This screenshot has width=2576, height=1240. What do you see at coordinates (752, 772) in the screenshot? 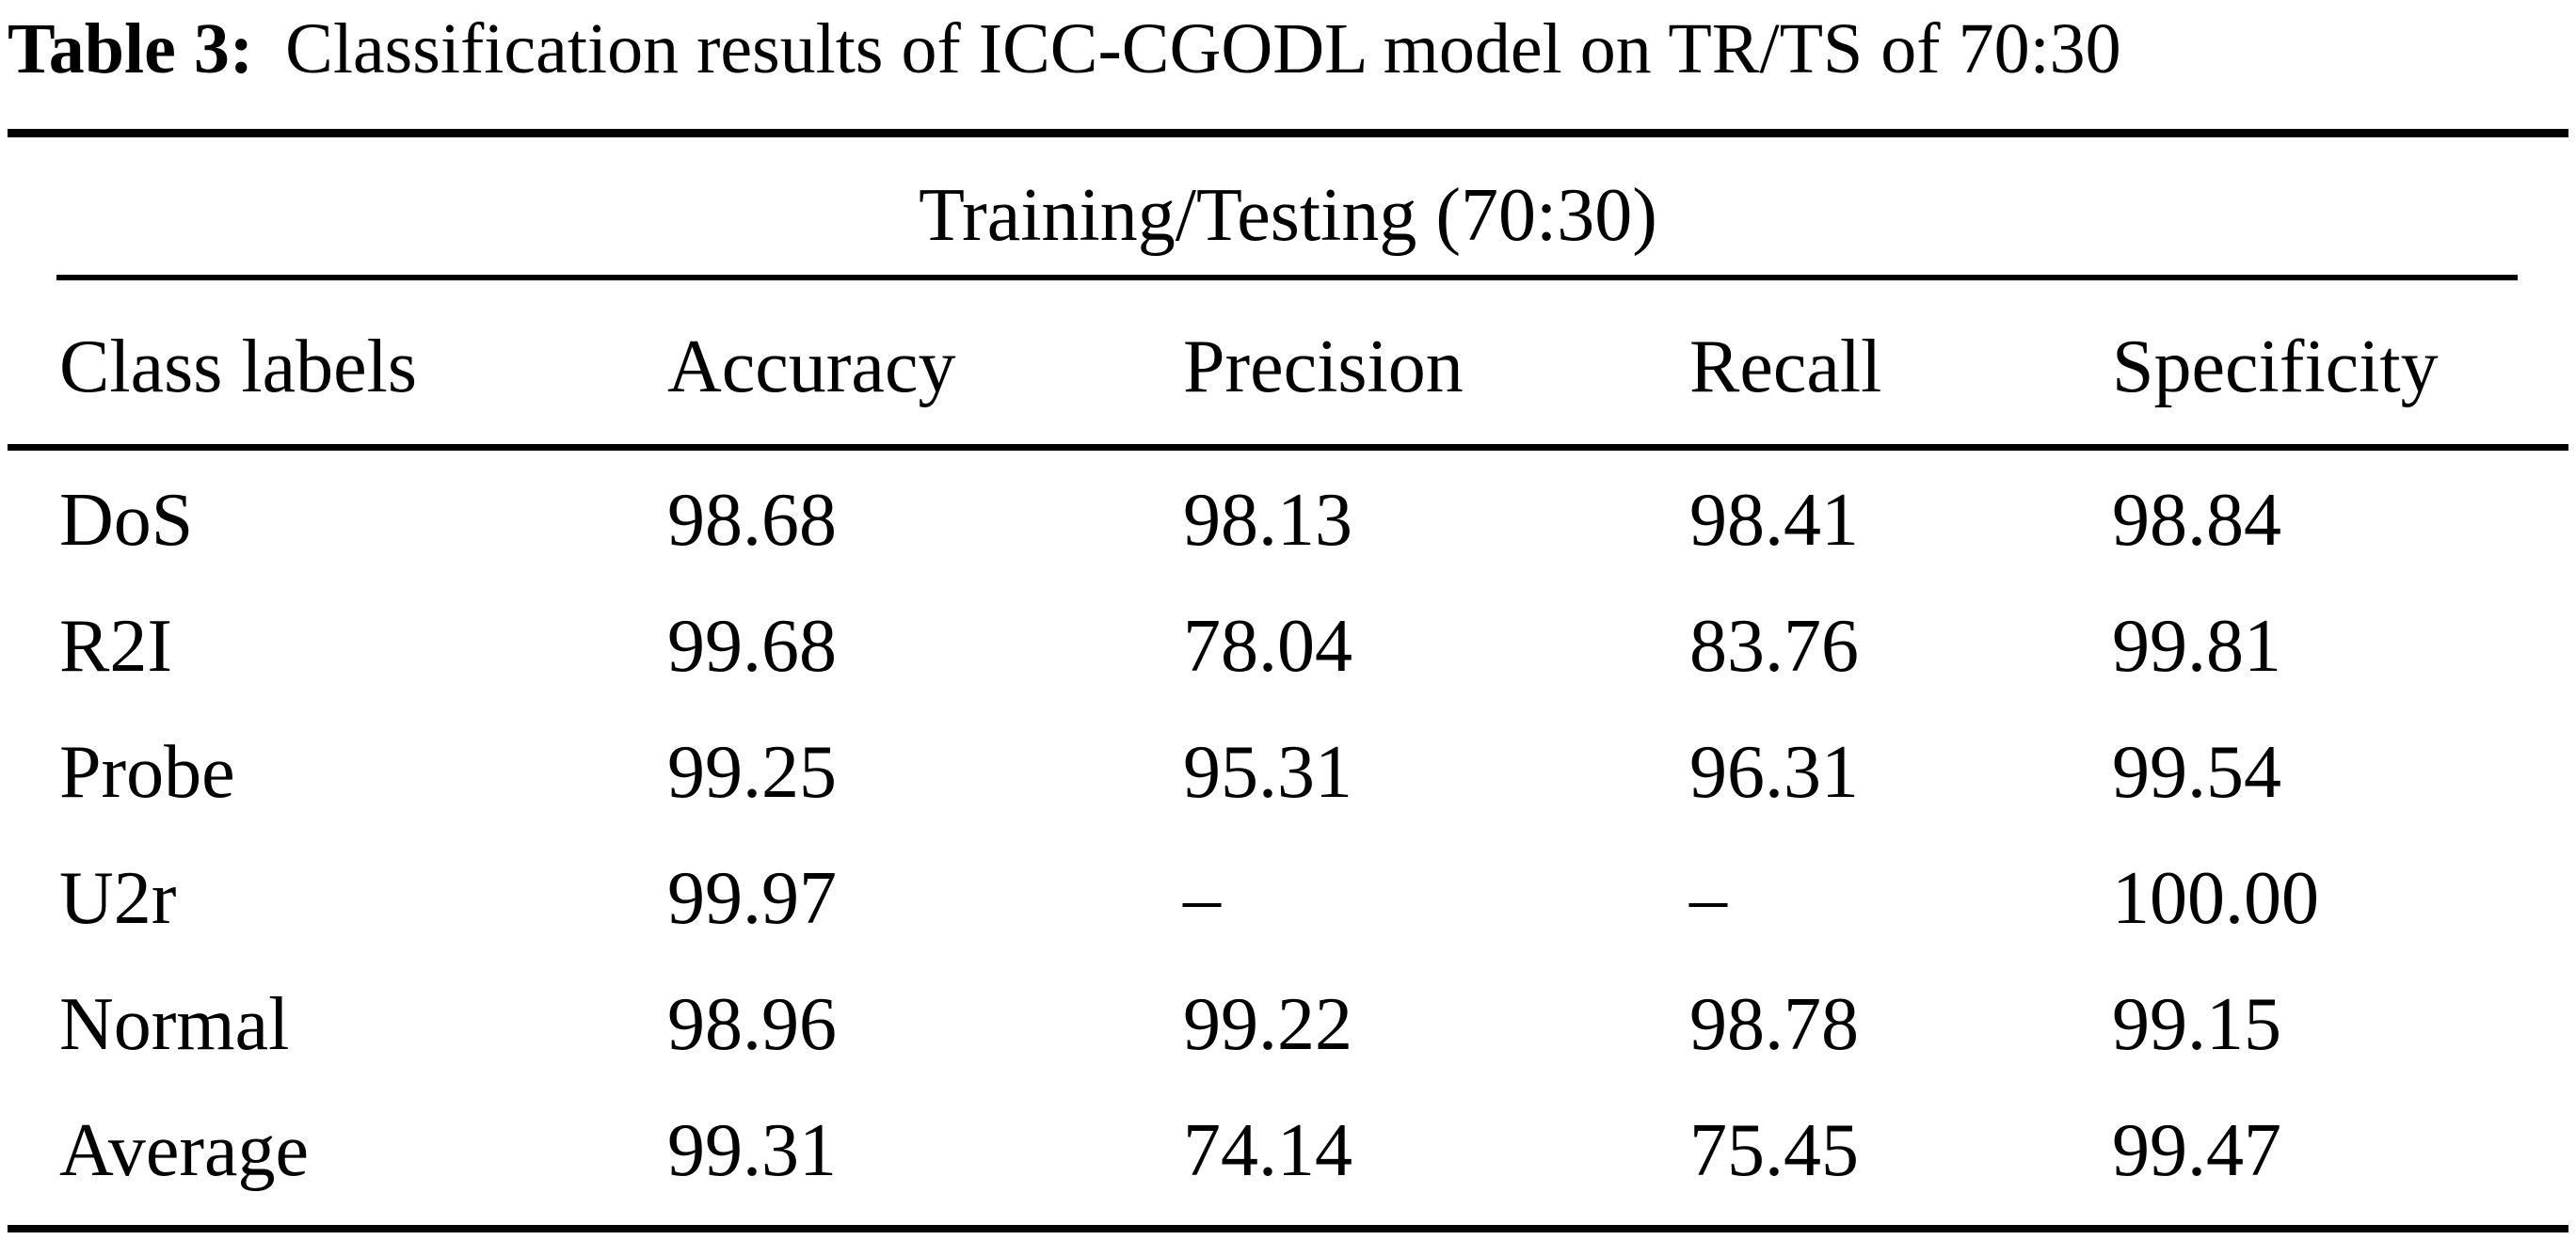
I see `cell-accuracy: 99.25` at bounding box center [752, 772].